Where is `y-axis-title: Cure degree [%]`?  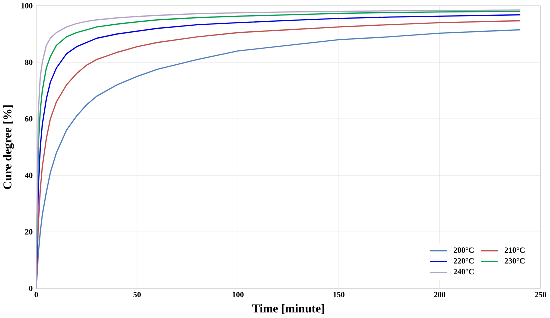 y-axis-title: Cure degree [%] is located at coordinates (8, 148).